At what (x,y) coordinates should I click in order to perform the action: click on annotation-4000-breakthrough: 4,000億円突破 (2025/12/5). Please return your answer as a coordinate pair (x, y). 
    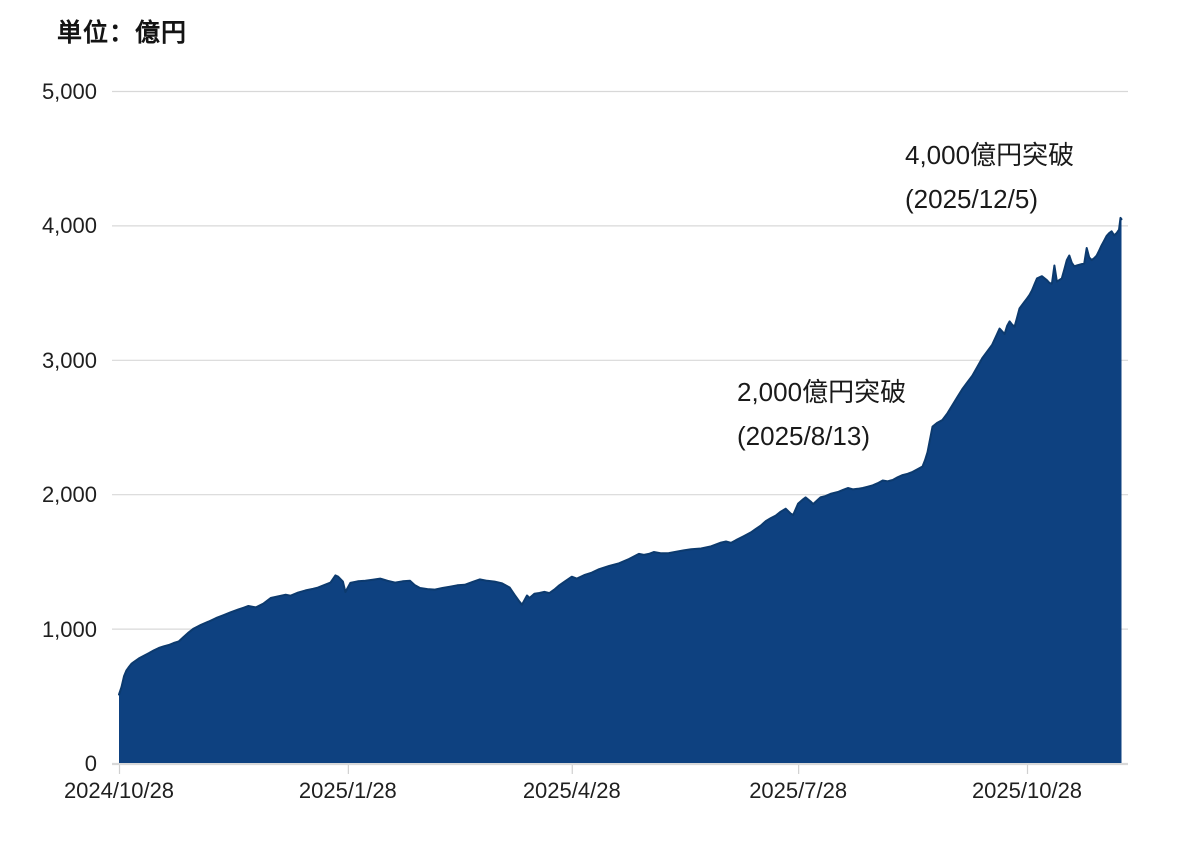
    Looking at the image, I should click on (989, 177).